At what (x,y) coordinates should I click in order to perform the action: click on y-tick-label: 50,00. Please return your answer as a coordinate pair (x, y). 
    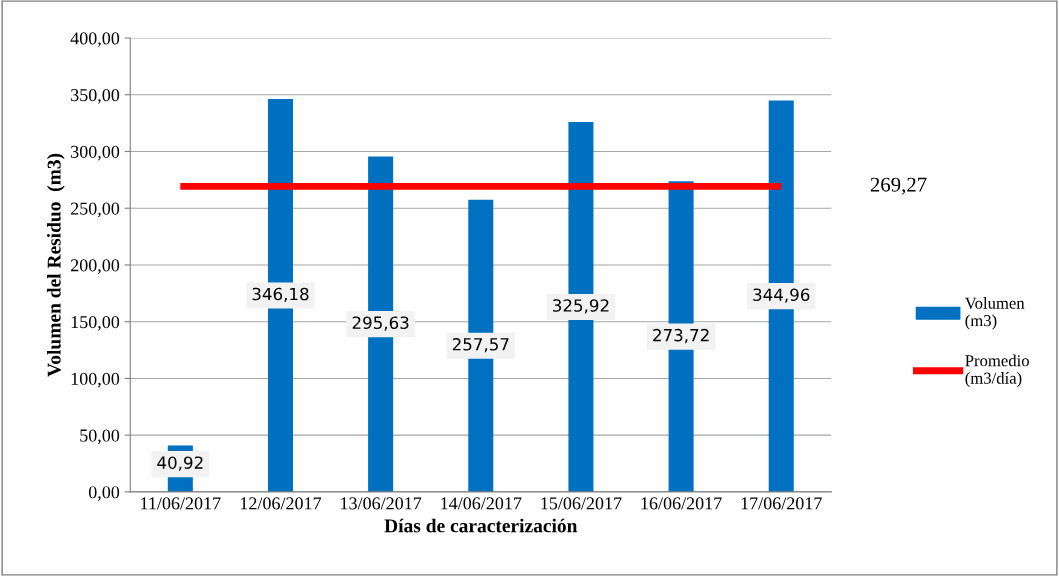
    Looking at the image, I should click on (100, 437).